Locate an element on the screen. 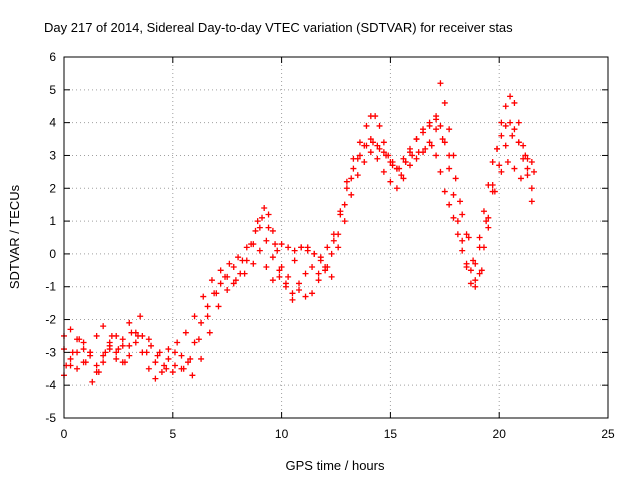 The height and width of the screenshot is (480, 640). y-tick-label: 6 is located at coordinates (52, 57).